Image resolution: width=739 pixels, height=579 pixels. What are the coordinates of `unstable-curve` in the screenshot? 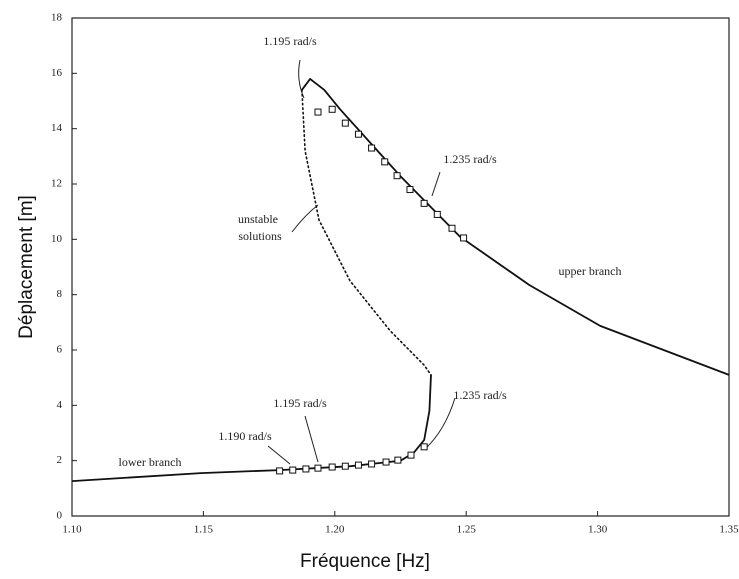 It's located at (366, 232).